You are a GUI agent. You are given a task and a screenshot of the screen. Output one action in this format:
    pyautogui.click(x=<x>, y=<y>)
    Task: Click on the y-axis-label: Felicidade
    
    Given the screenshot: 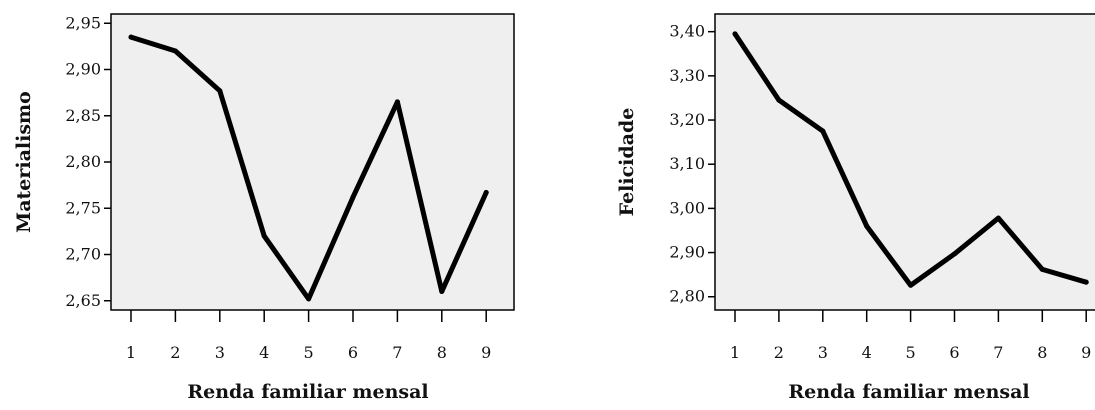 What is the action you would take?
    pyautogui.click(x=627, y=162)
    